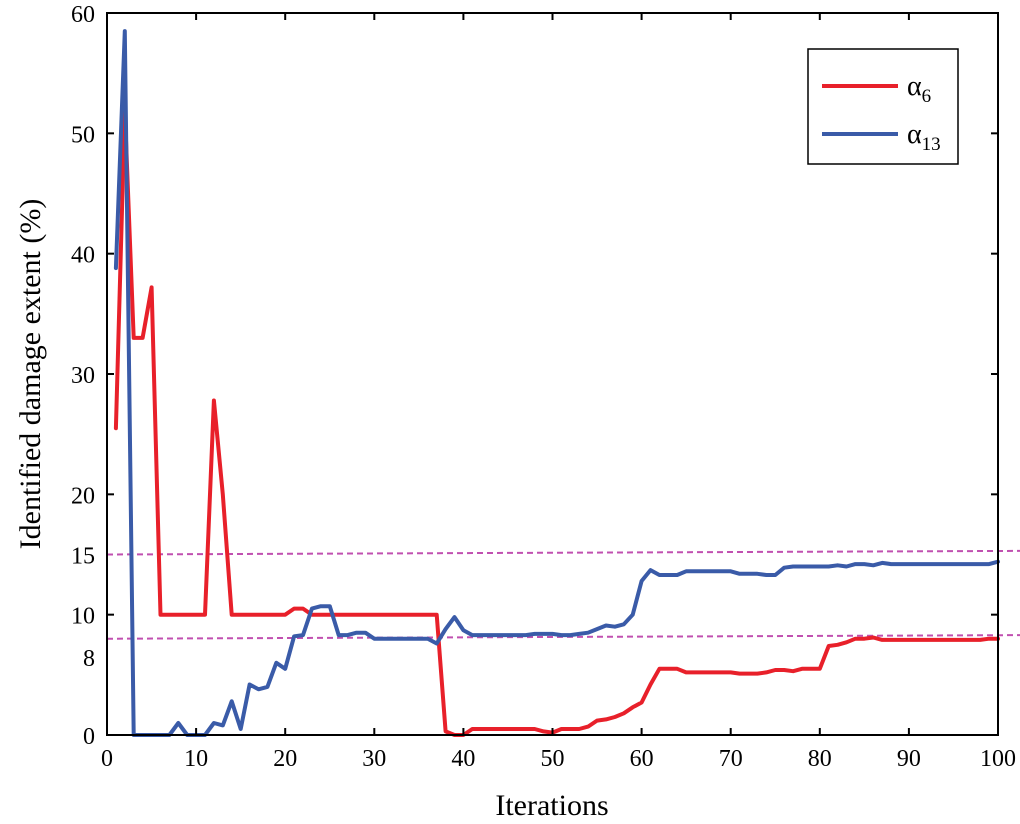  Describe the element at coordinates (374, 759) in the screenshot. I see `x-tick-label: 30` at that location.